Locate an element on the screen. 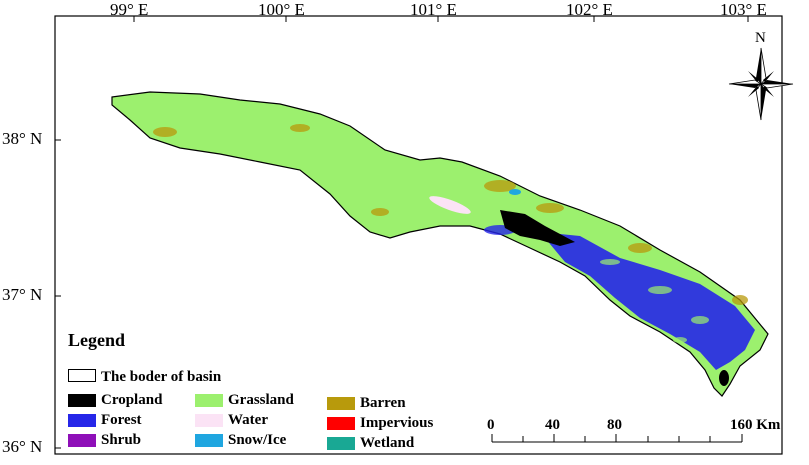  latitude-ticks is located at coordinates (58, 294).